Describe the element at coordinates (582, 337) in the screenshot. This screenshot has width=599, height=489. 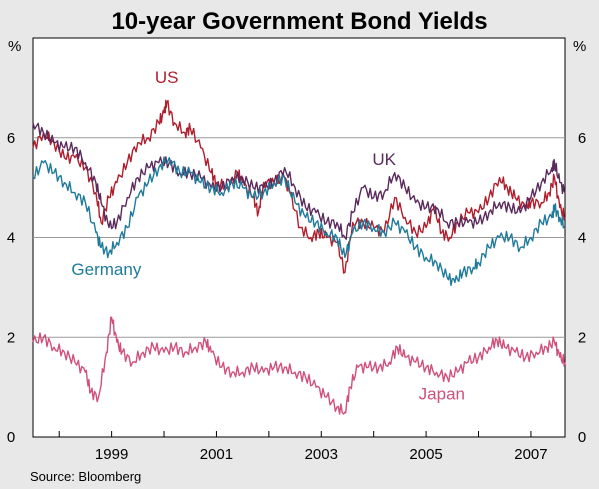
I see `y-tick-label-right: 2` at that location.